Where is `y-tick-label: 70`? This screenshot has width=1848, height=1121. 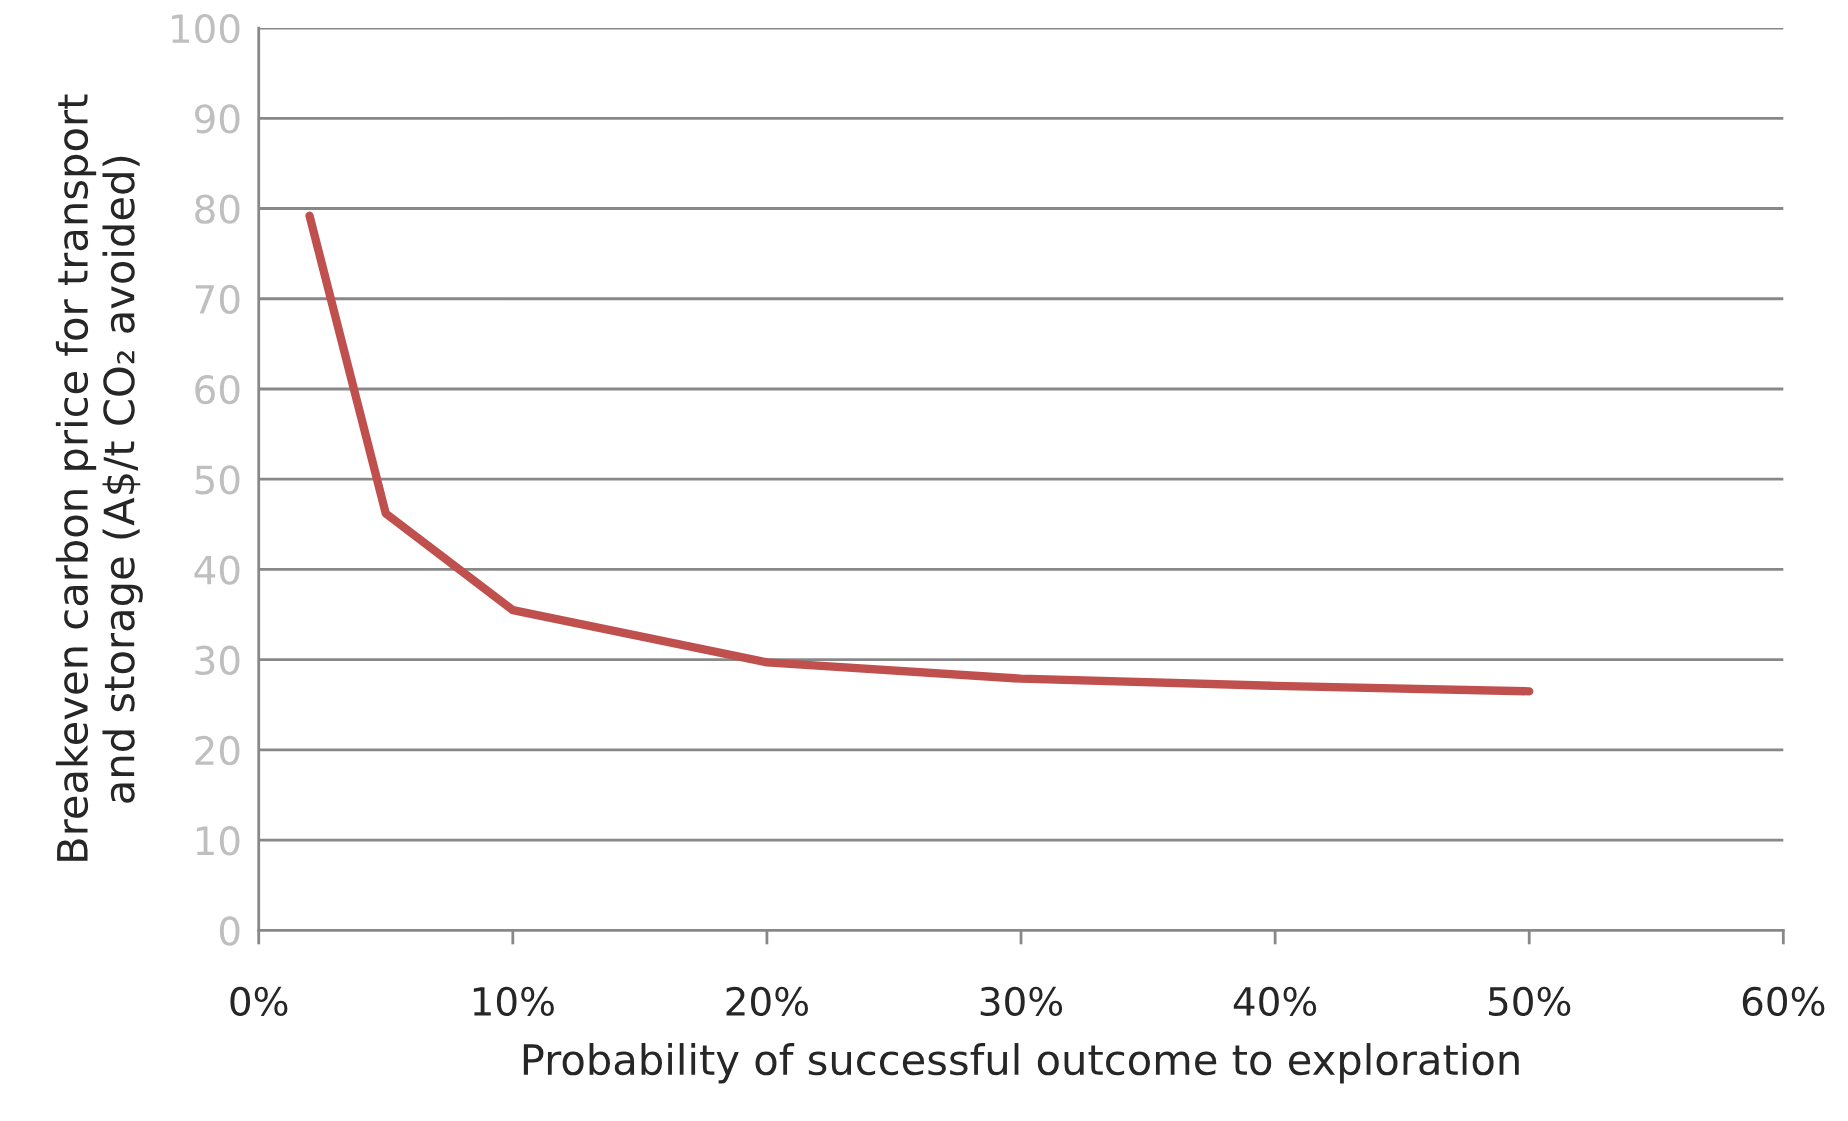 y-tick-label: 70 is located at coordinates (217, 299).